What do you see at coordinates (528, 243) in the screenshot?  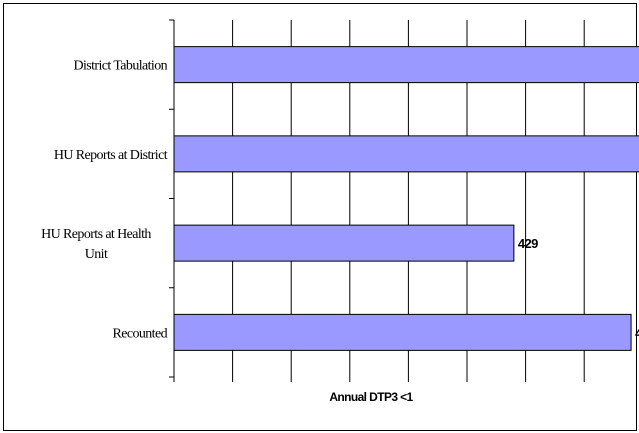 I see `value-label: 429` at bounding box center [528, 243].